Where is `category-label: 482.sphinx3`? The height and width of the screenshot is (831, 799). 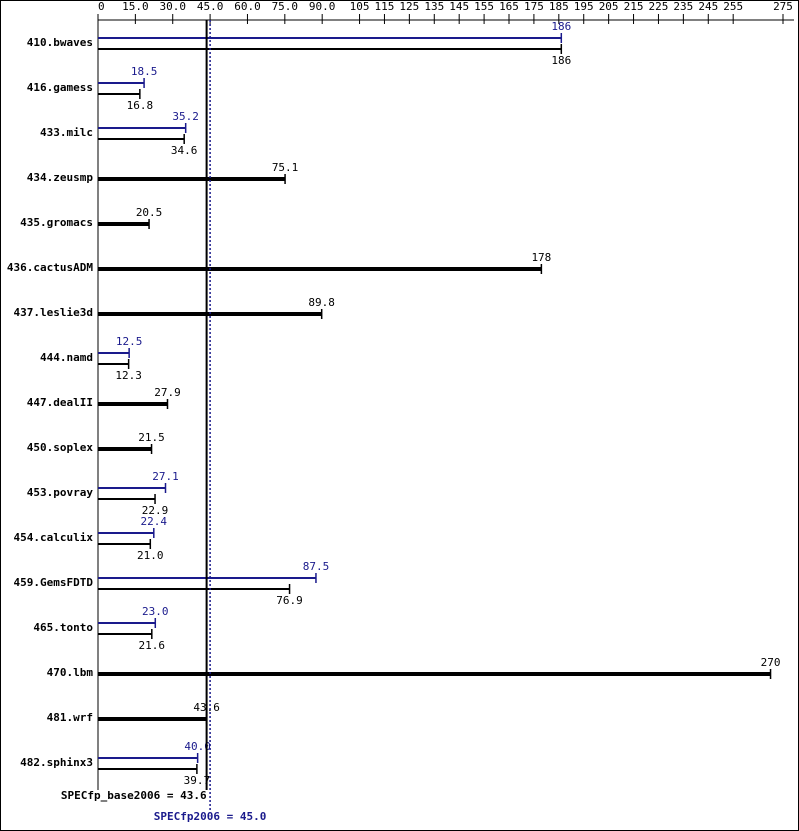
category-label: 482.sphinx3 is located at coordinates (56, 762).